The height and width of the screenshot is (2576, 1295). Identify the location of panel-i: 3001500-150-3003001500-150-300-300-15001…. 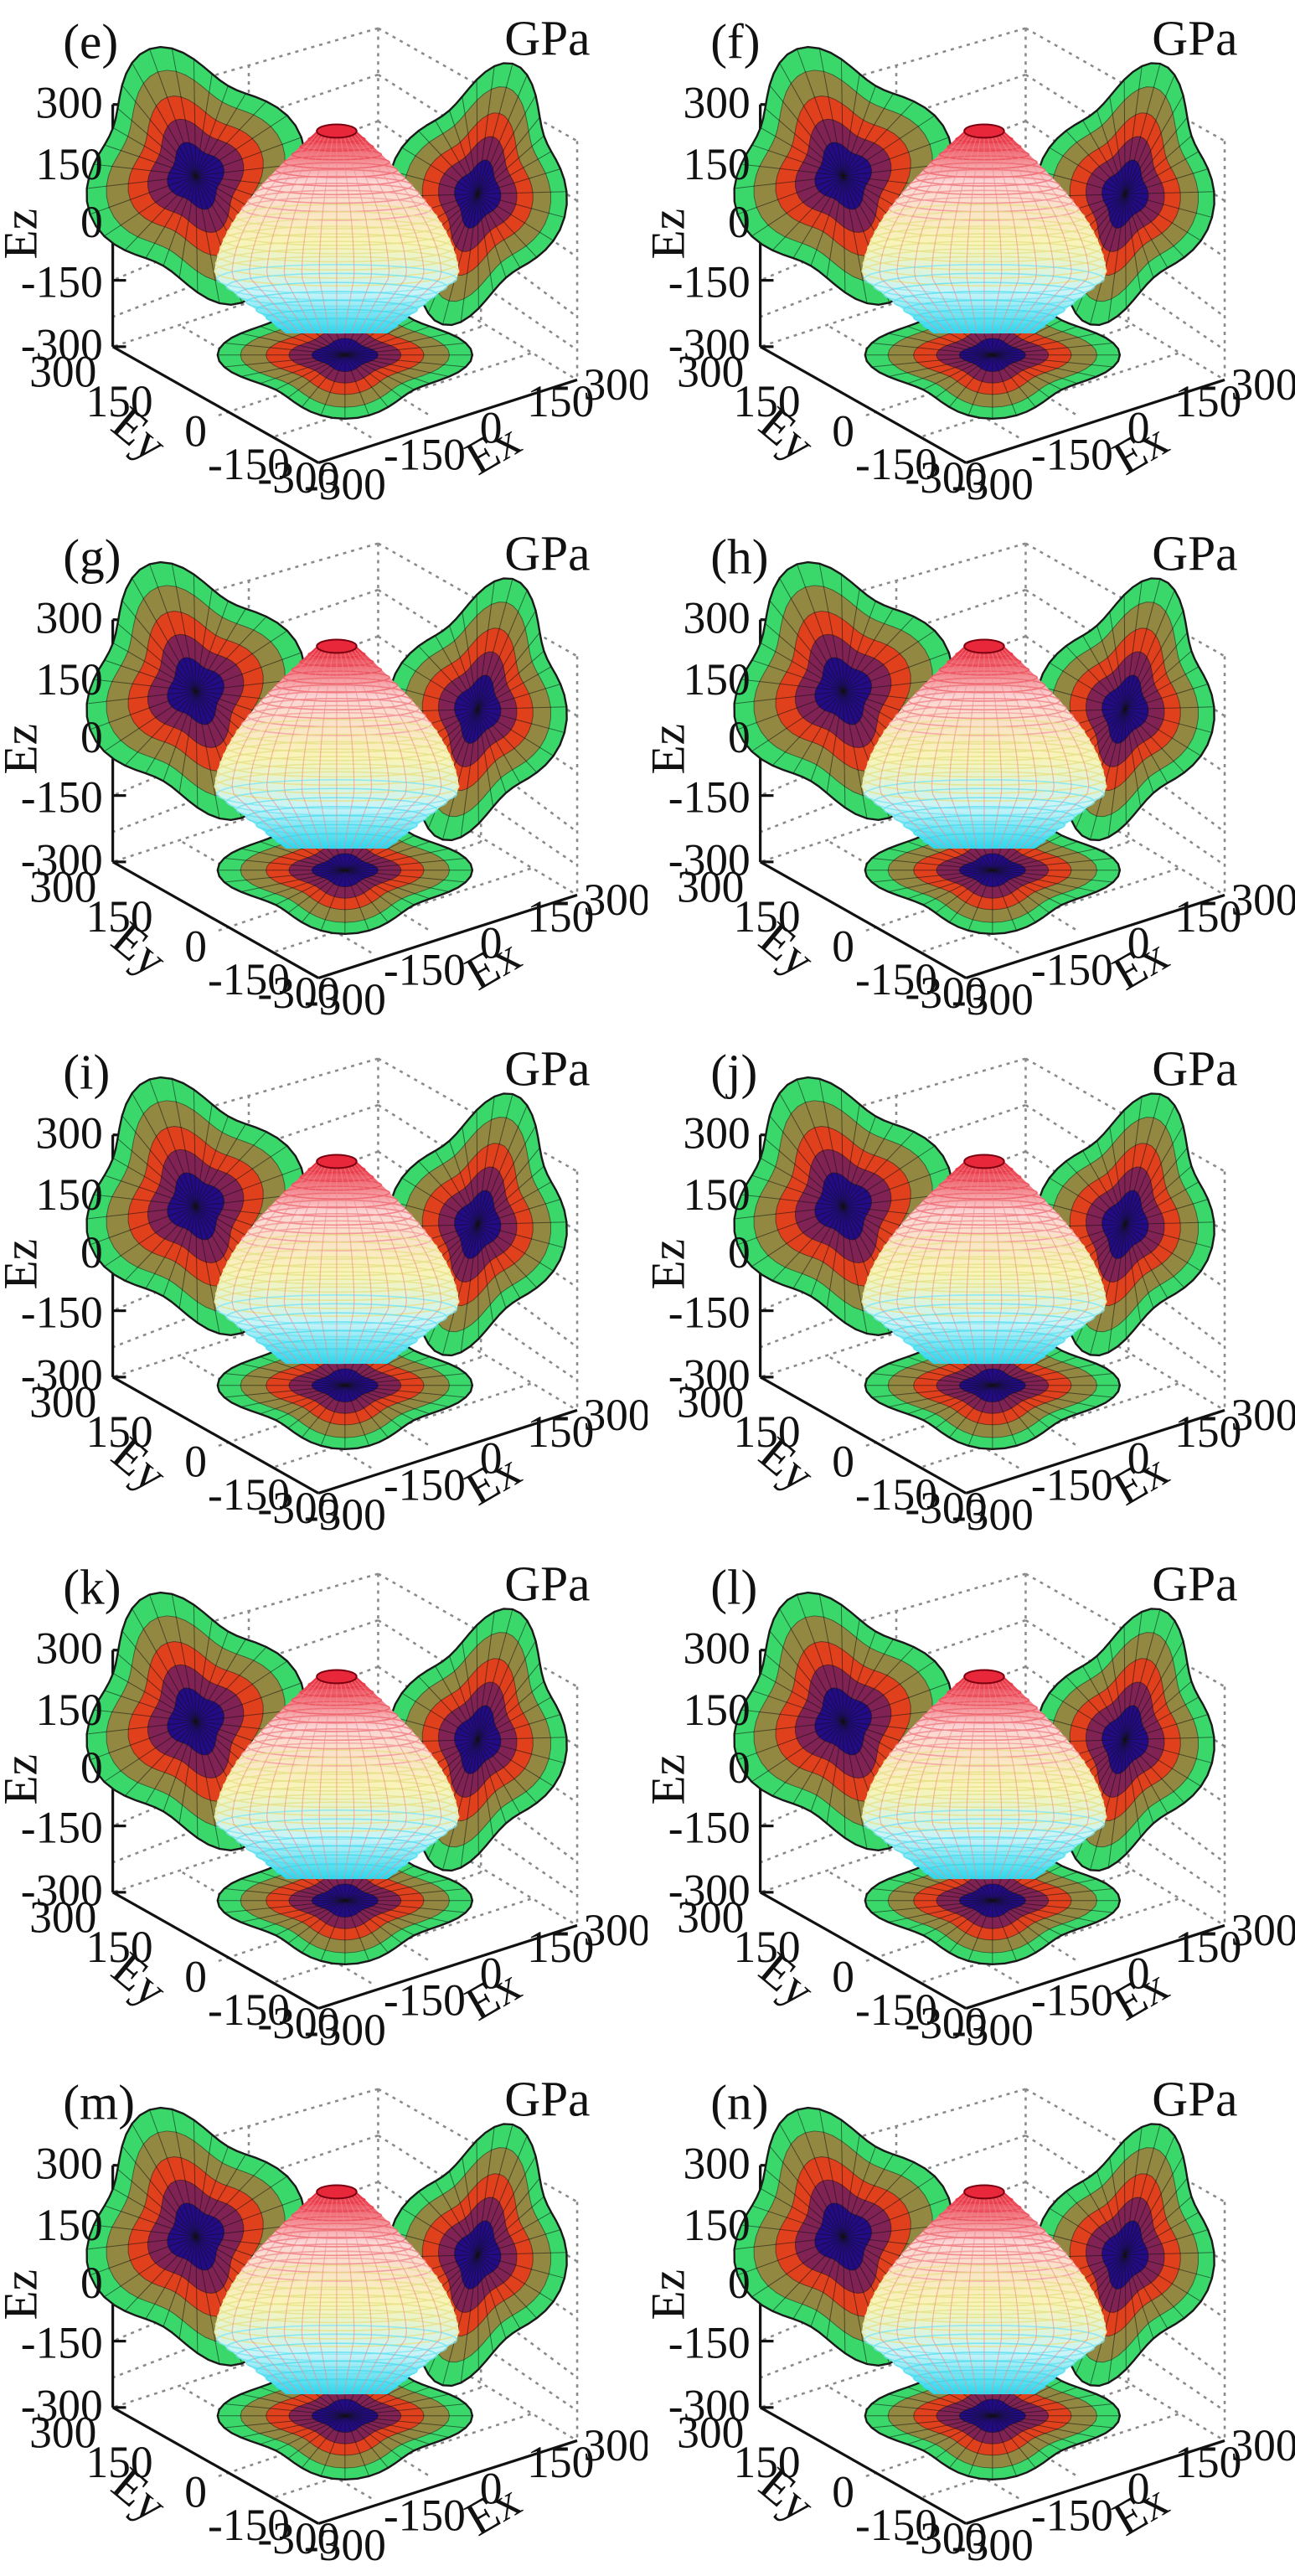
(324, 1290).